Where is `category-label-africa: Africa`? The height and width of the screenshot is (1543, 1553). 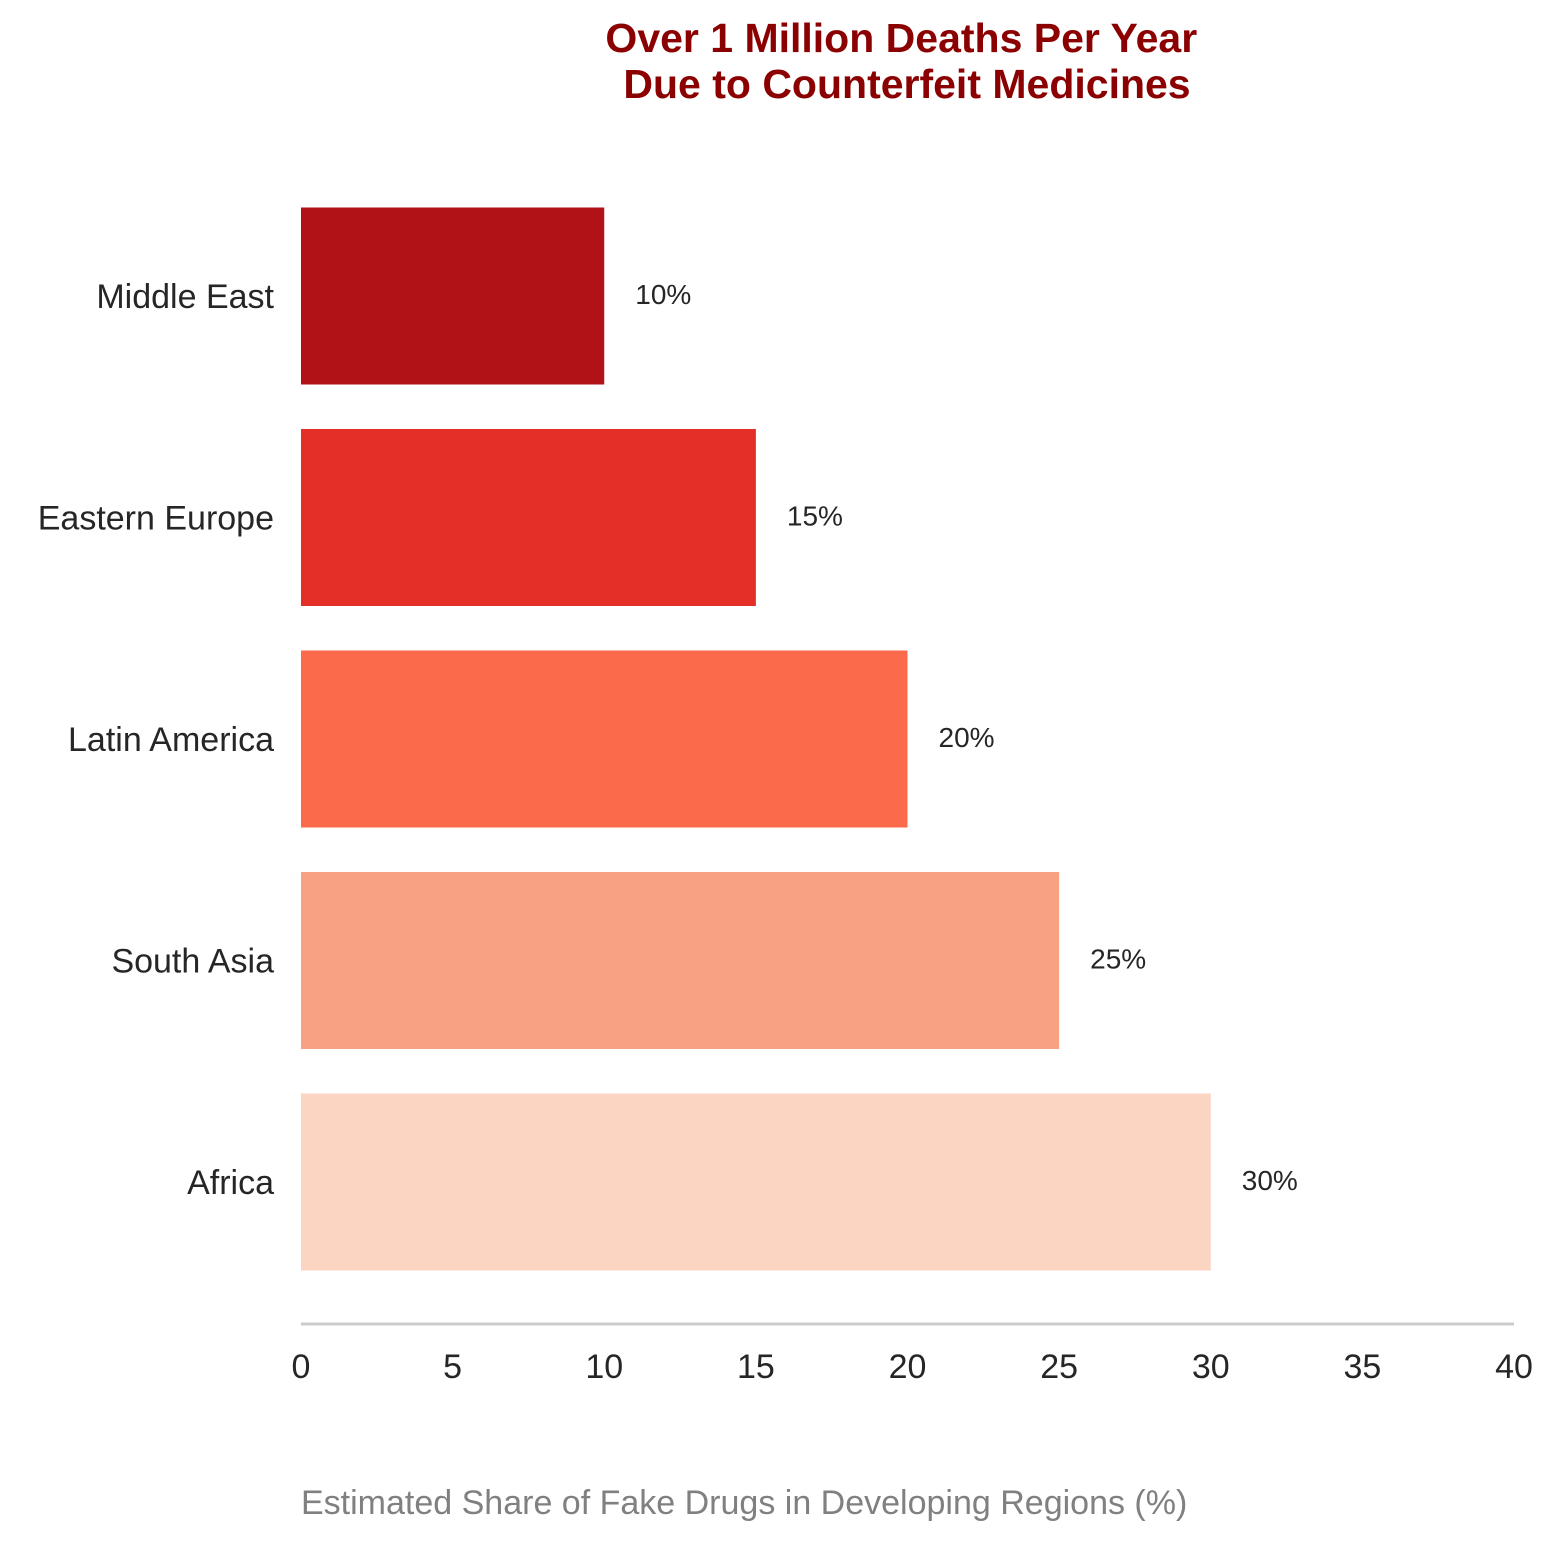
category-label-africa: Africa is located at coordinates (230, 1183).